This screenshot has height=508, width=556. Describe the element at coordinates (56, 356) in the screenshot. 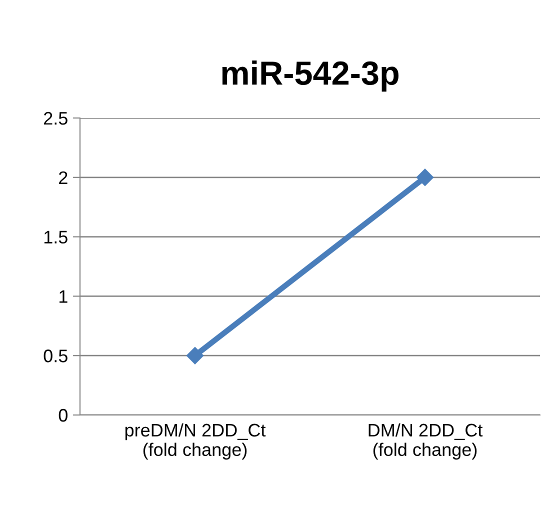

I see `y-tick-label: 0.5` at that location.